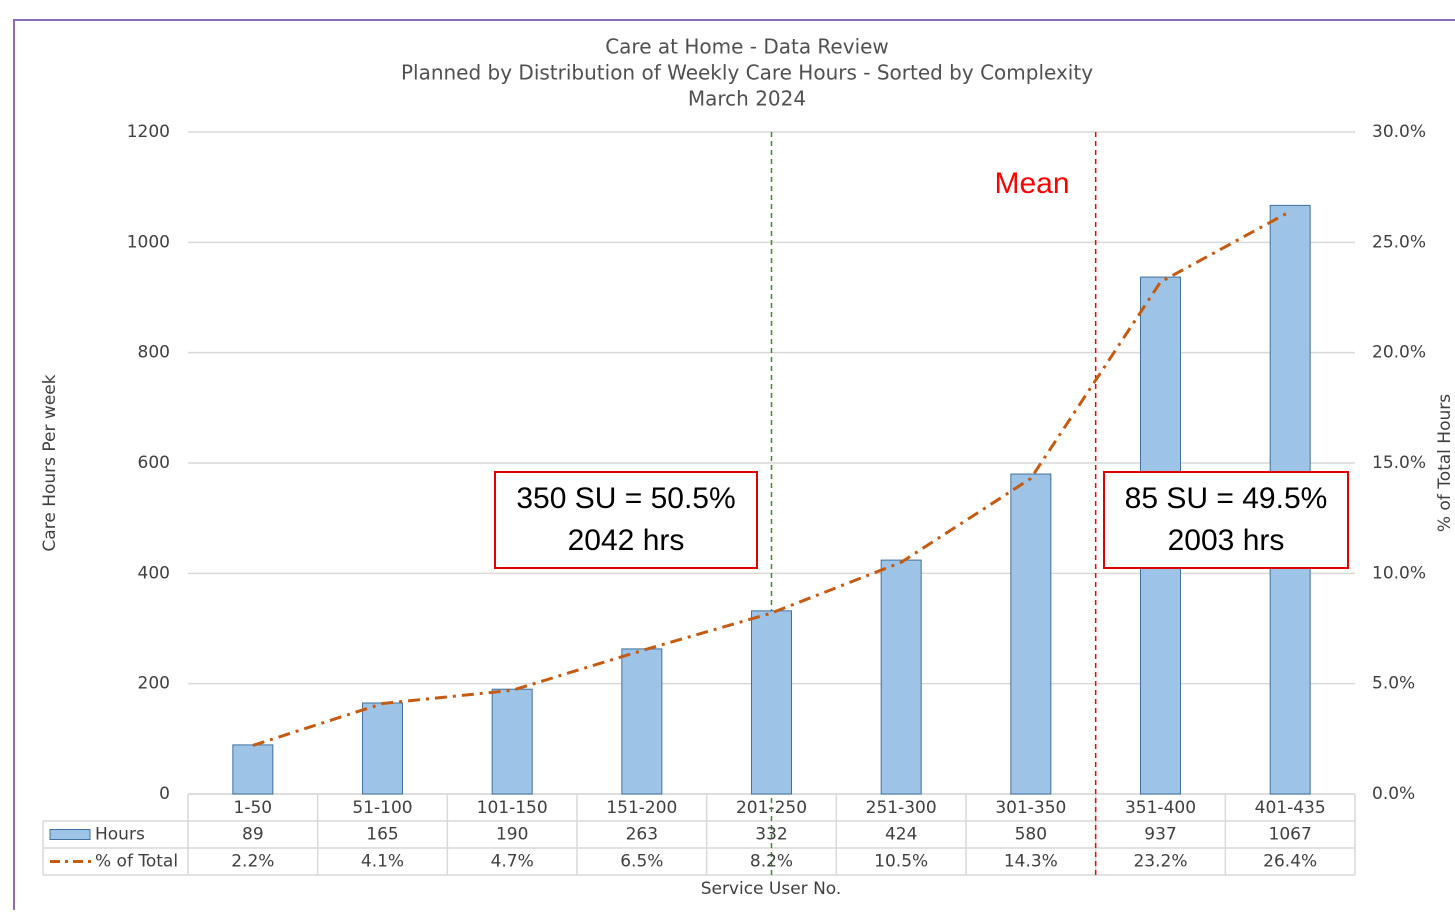 This screenshot has height=914, width=1455. I want to click on y-axis-label: Care Hours Per week, so click(50, 462).